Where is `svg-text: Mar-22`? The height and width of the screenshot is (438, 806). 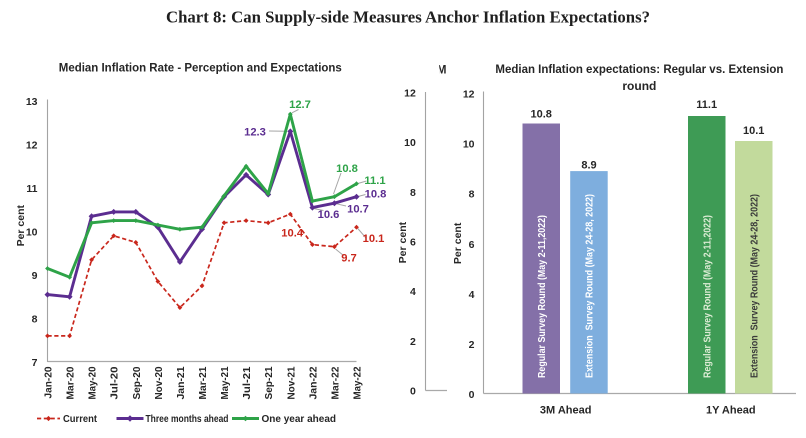
svg-text: Mar-22 is located at coordinates (335, 382).